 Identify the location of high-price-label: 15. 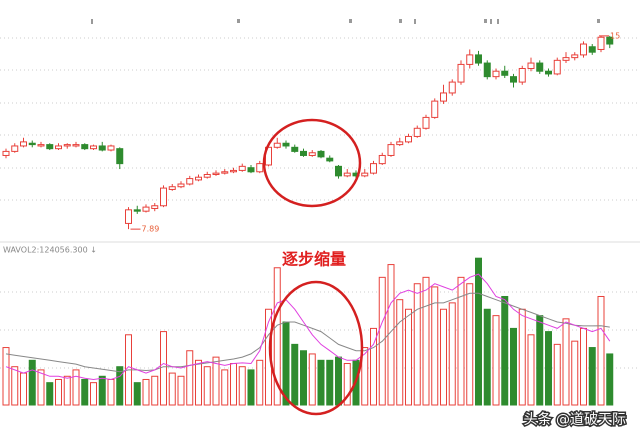
(615, 35).